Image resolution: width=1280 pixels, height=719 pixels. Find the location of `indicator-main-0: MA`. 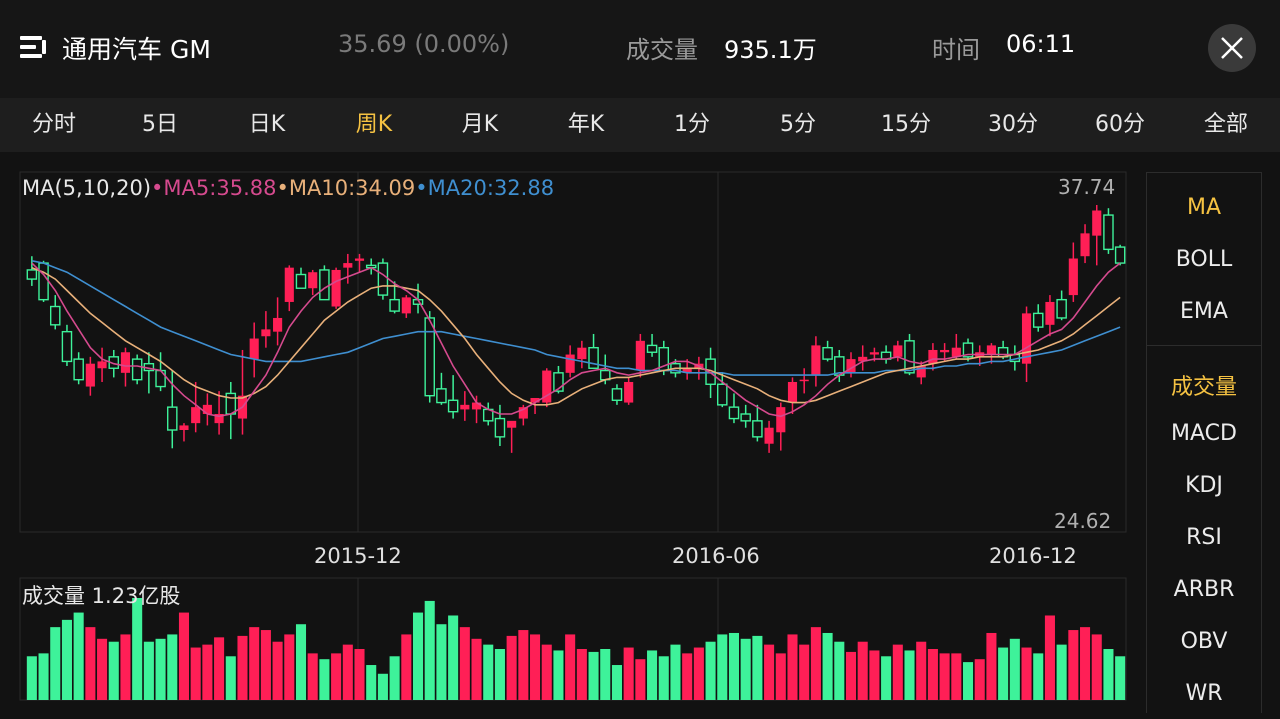

indicator-main-0: MA is located at coordinates (1204, 207).